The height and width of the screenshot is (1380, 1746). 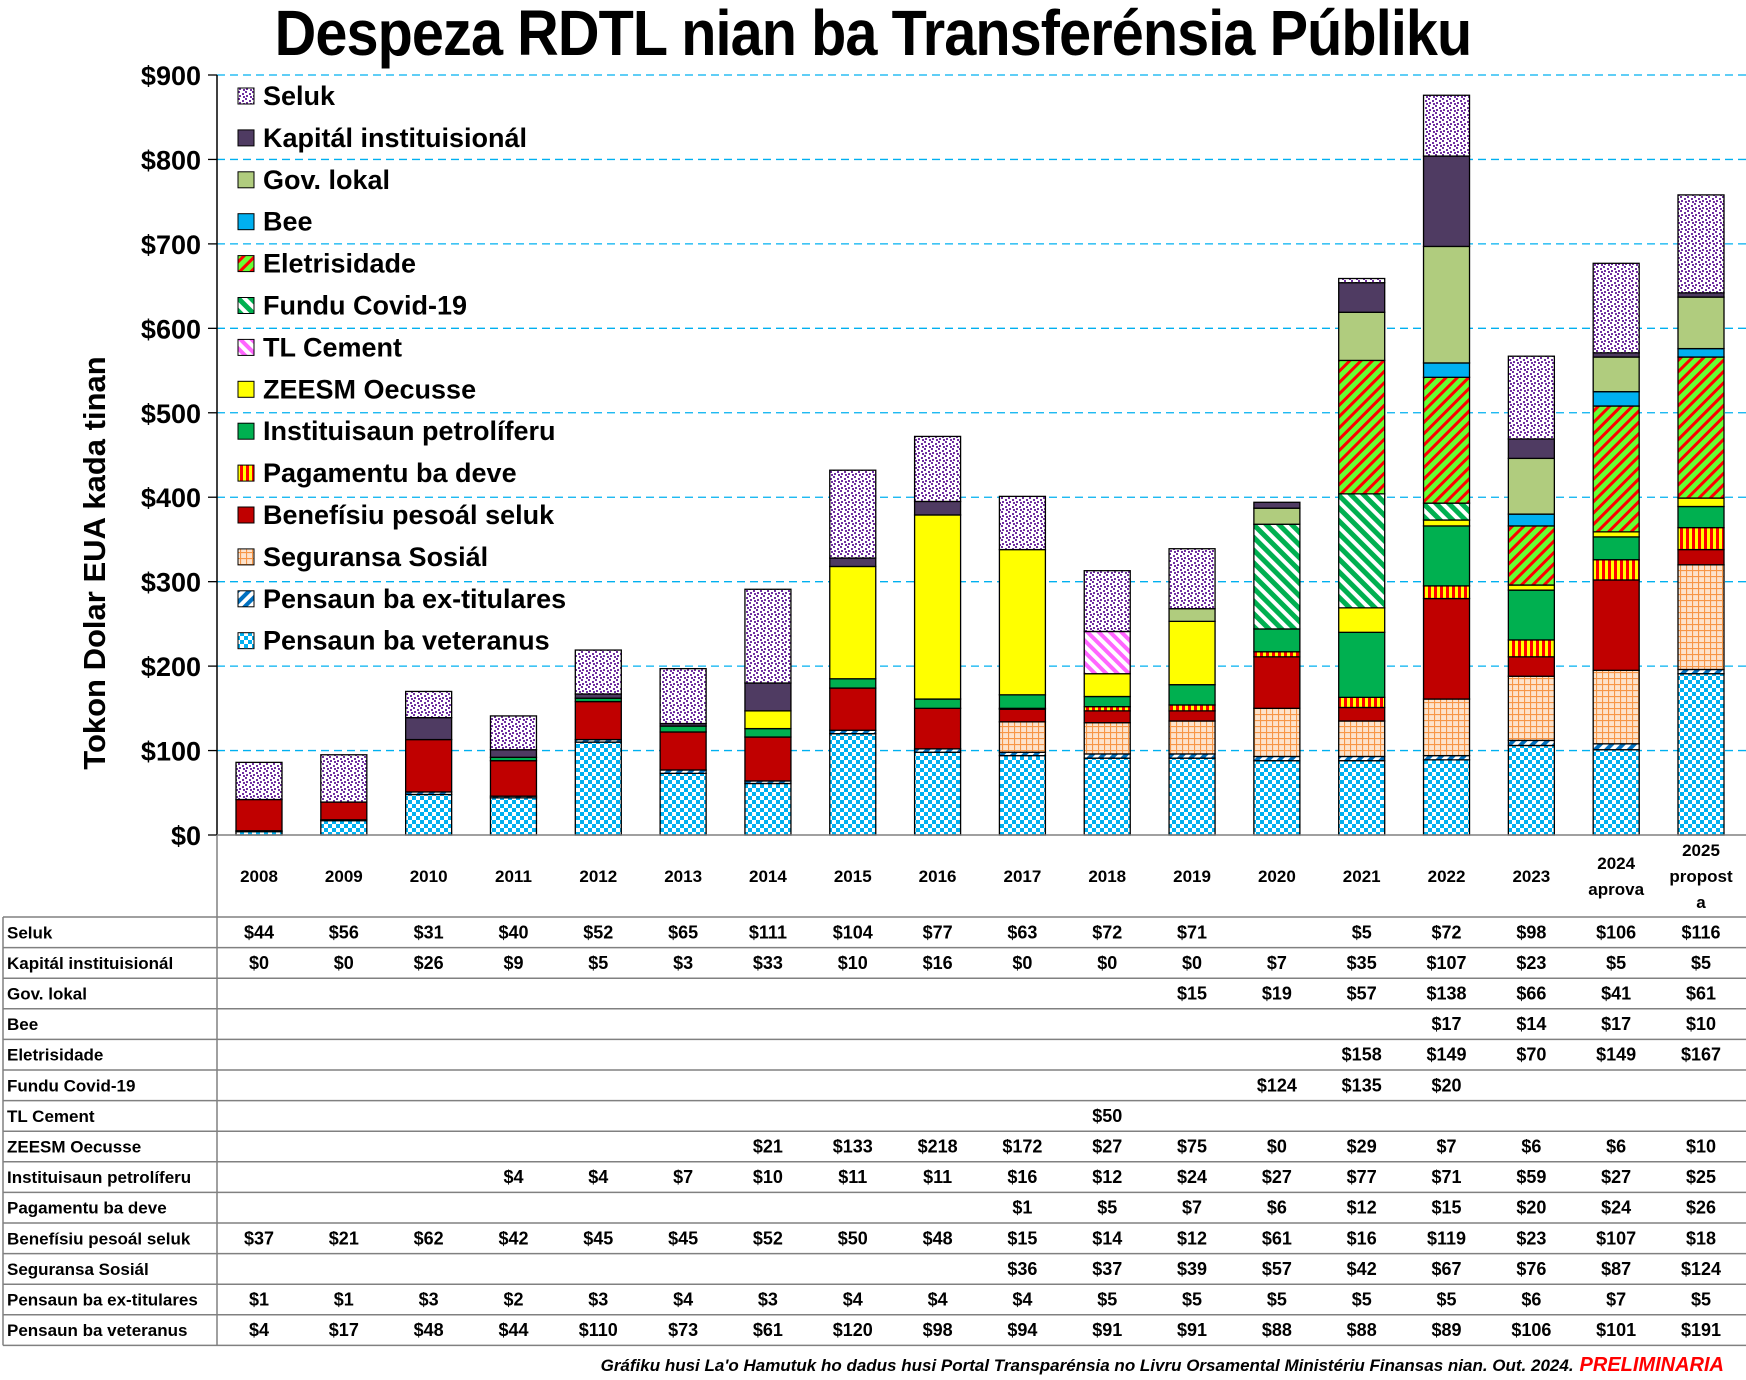 What do you see at coordinates (352, 306) in the screenshot?
I see `legend-item: Fundu Covid-19` at bounding box center [352, 306].